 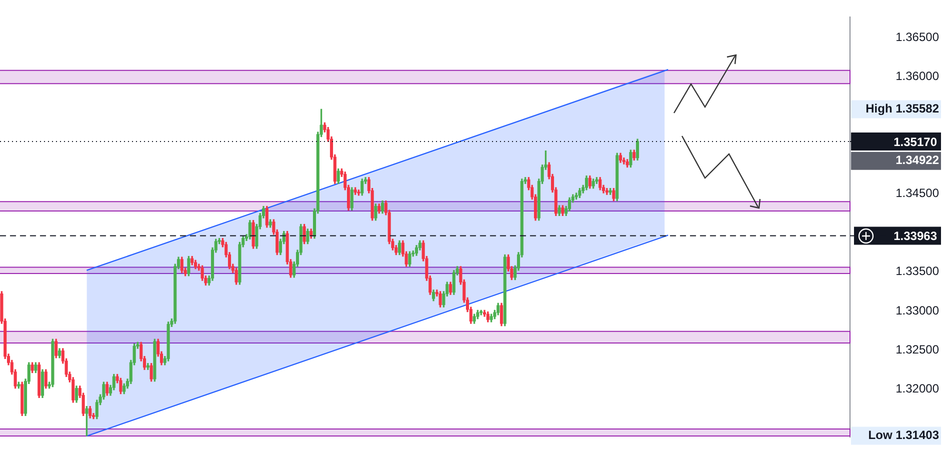 What do you see at coordinates (916, 141) in the screenshot?
I see `ref-line-label: 1.35170` at bounding box center [916, 141].